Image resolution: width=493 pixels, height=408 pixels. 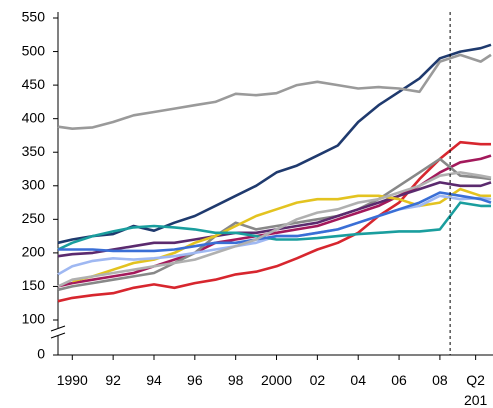 I want to click on x-tick-label: 98, so click(x=235, y=380).